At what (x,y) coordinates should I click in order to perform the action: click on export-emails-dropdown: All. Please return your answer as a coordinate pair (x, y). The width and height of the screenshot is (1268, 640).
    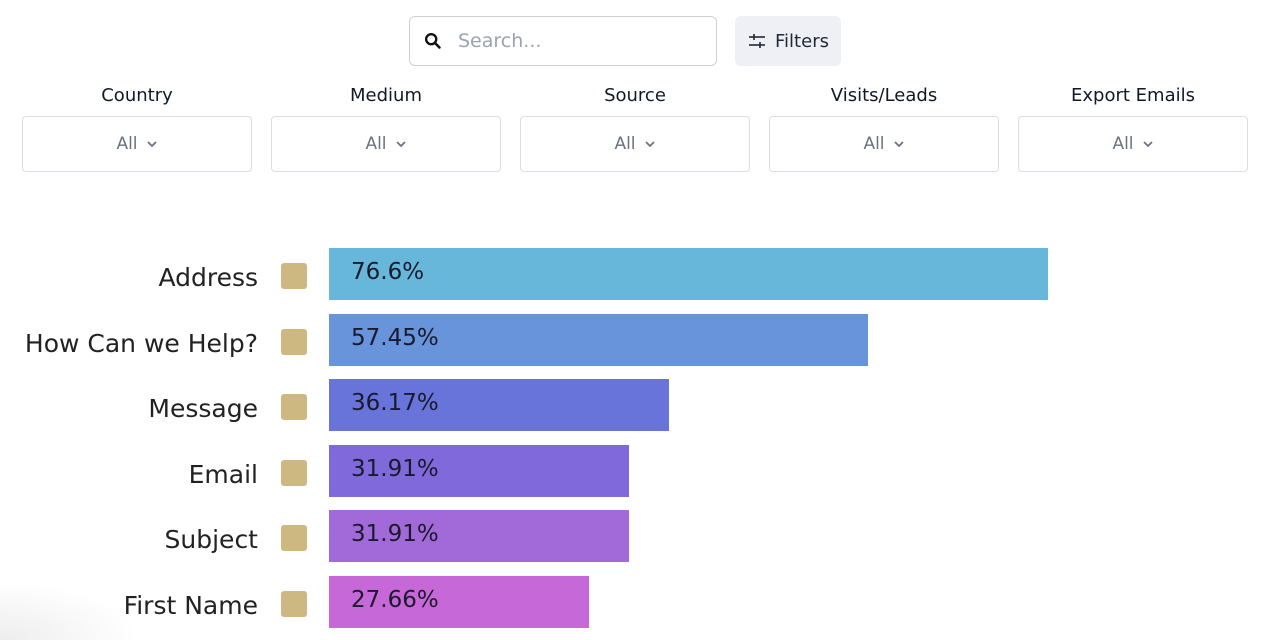
    Looking at the image, I should click on (1133, 144).